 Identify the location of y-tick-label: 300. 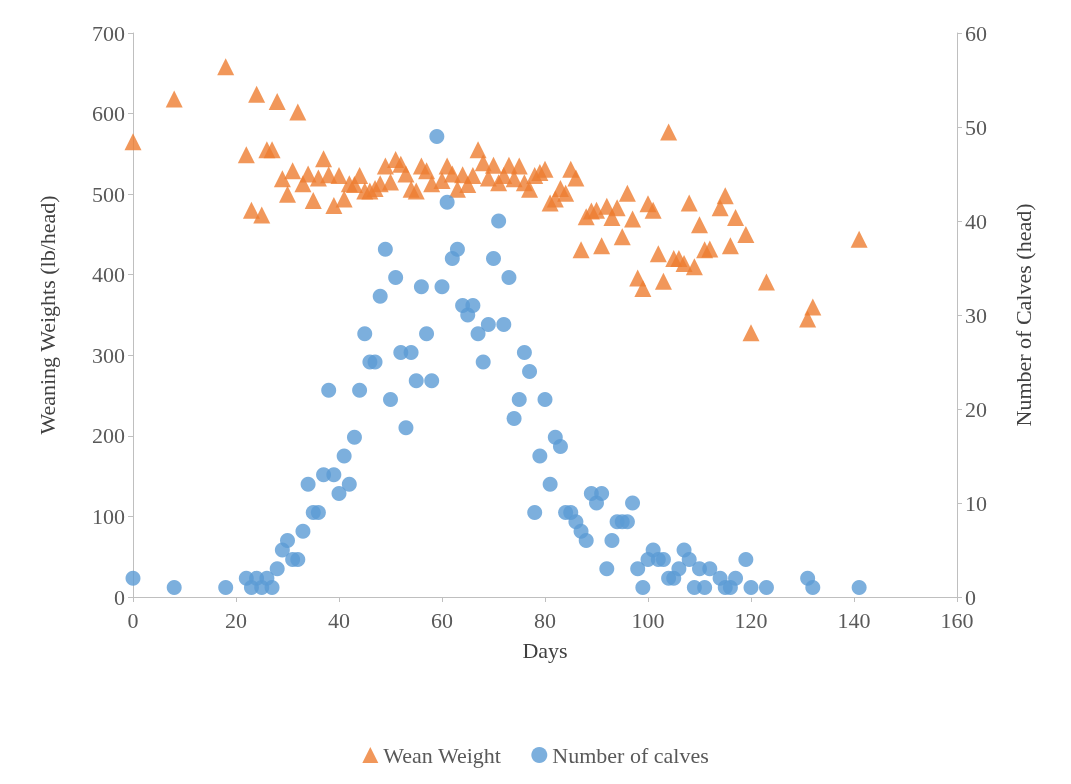
(108, 355).